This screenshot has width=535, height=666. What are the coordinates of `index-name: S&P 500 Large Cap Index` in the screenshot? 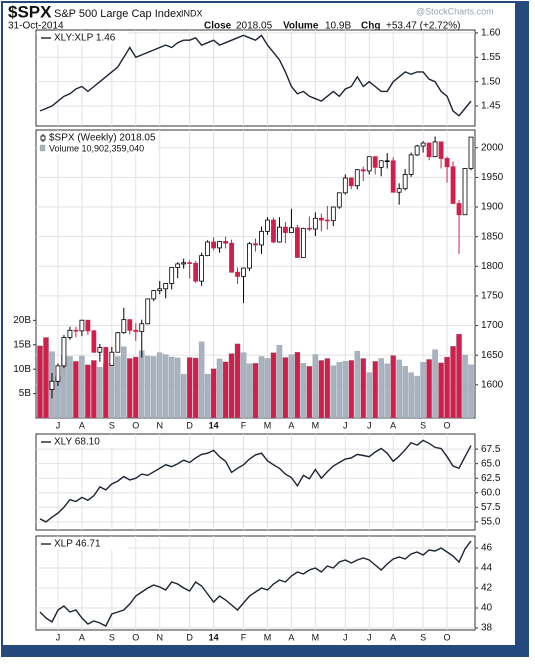 It's located at (118, 14).